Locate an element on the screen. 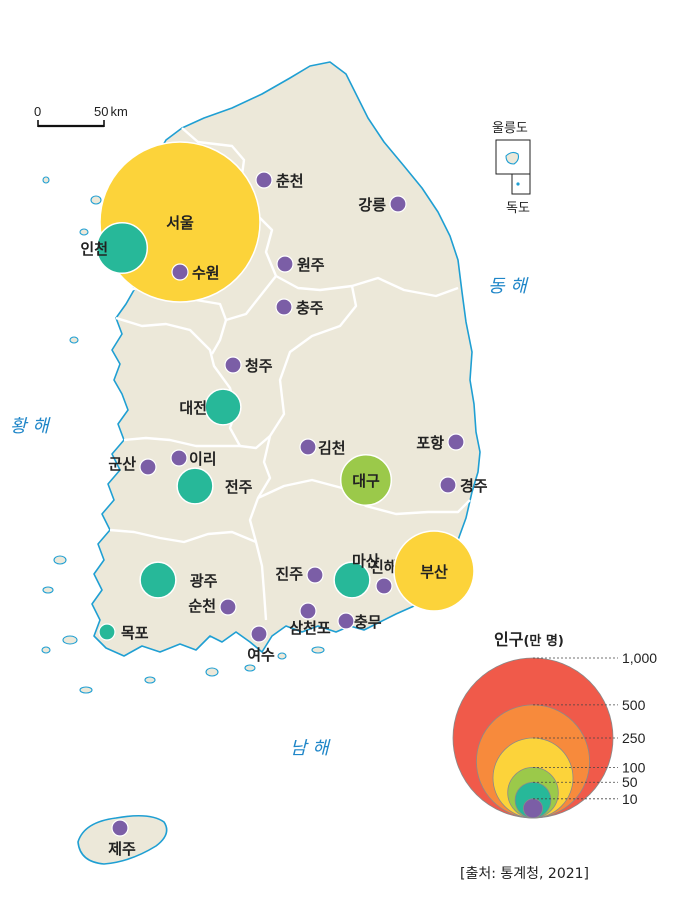  city-label-0: 서울 is located at coordinates (180, 223).